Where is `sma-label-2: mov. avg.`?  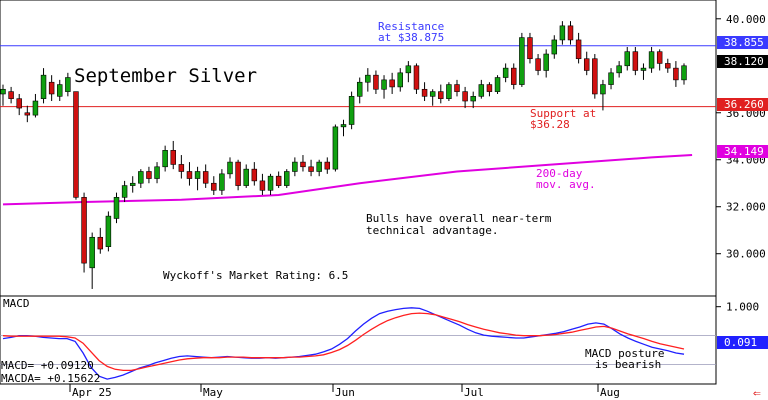 sma-label-2: mov. avg. is located at coordinates (566, 184).